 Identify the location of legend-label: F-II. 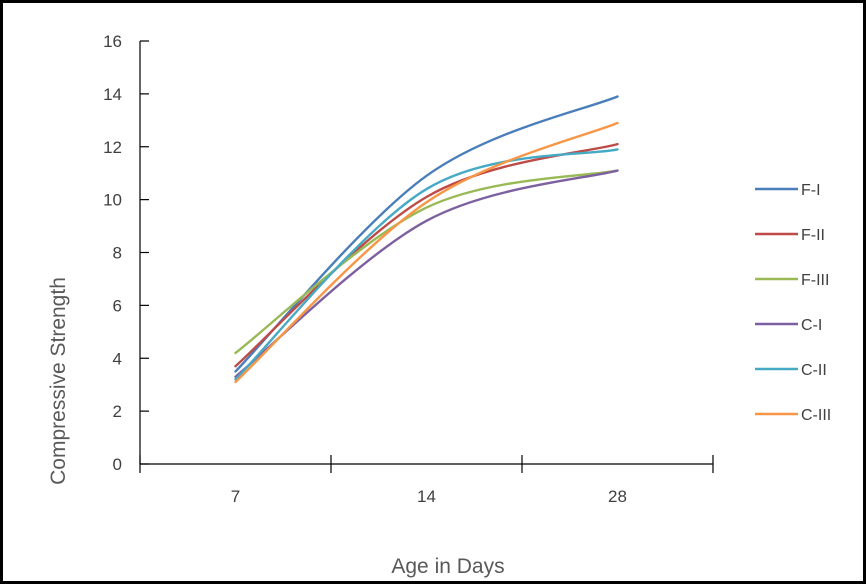
(813, 235).